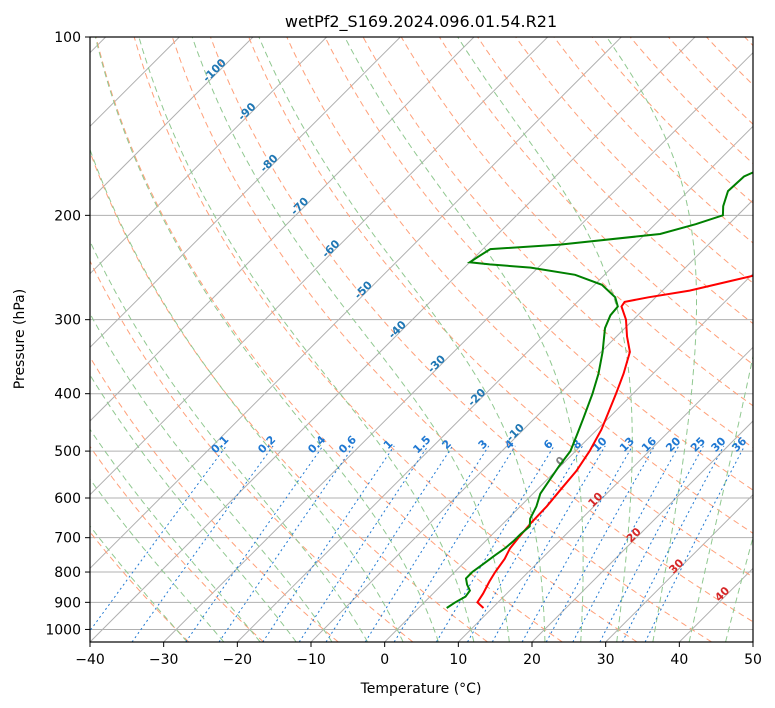 Image resolution: width=775 pixels, height=708 pixels. I want to click on mixing-ratio-labels: 0.1 0.2 0.4 0.6 1 1.5 2 3 4 6 8 10 13 16 20 25 30 36, so click(478, 444).